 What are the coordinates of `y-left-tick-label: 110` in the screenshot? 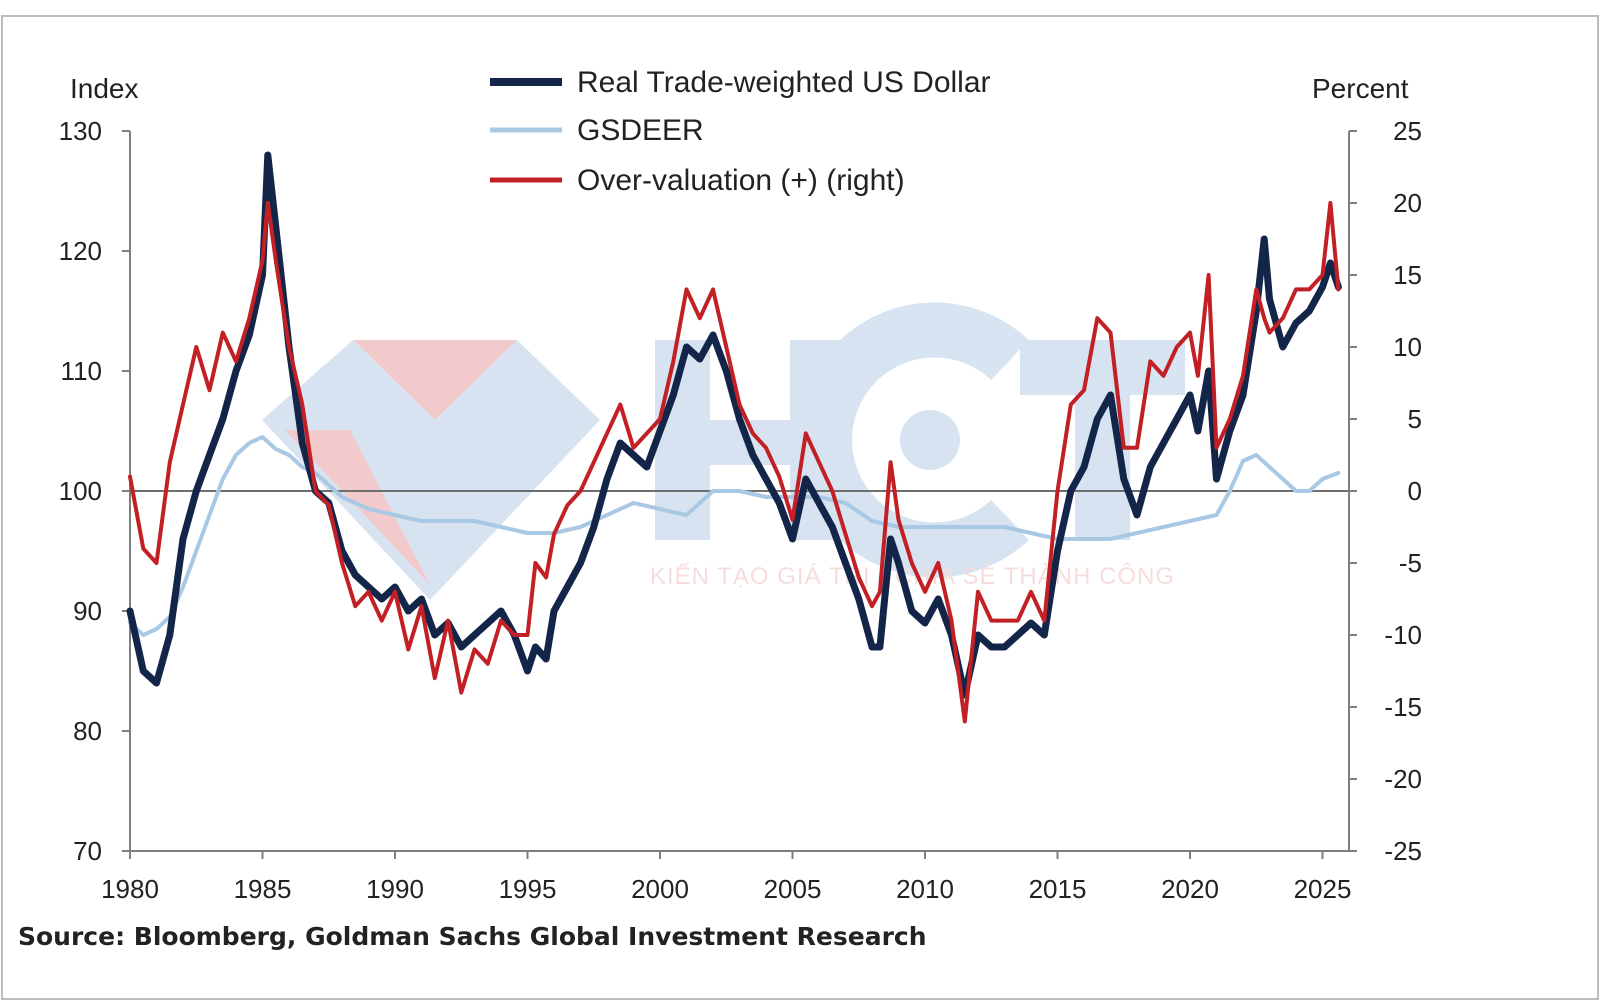 It's located at (81, 371).